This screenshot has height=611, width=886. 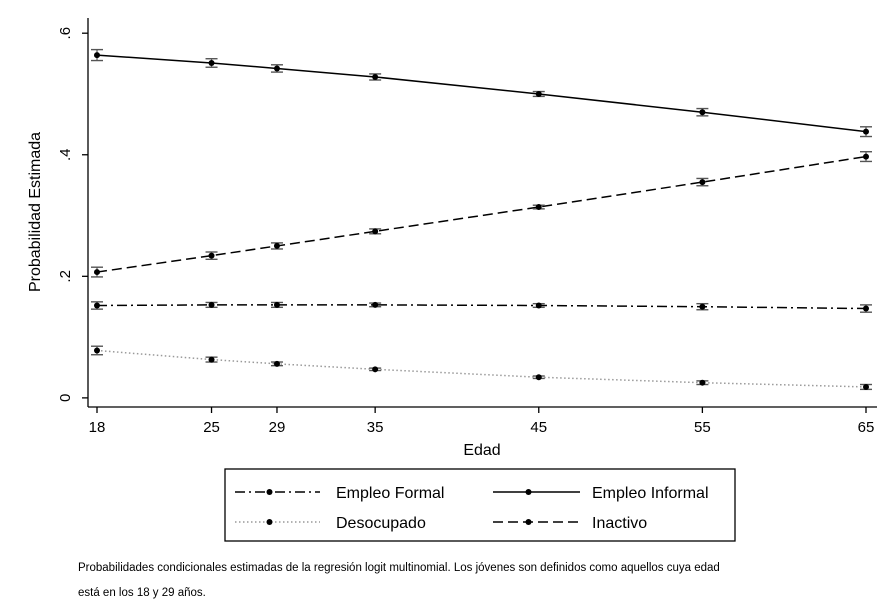 What do you see at coordinates (72, 214) in the screenshot?
I see `y-ticks: 0 .2 .4 .6` at bounding box center [72, 214].